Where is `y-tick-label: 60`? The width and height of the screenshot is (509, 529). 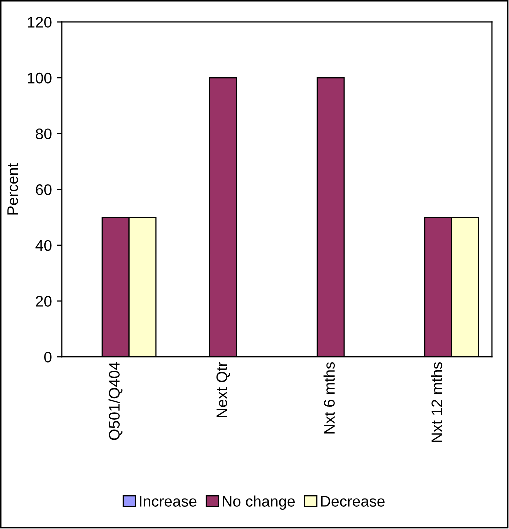 y-tick-label: 60 is located at coordinates (44, 190).